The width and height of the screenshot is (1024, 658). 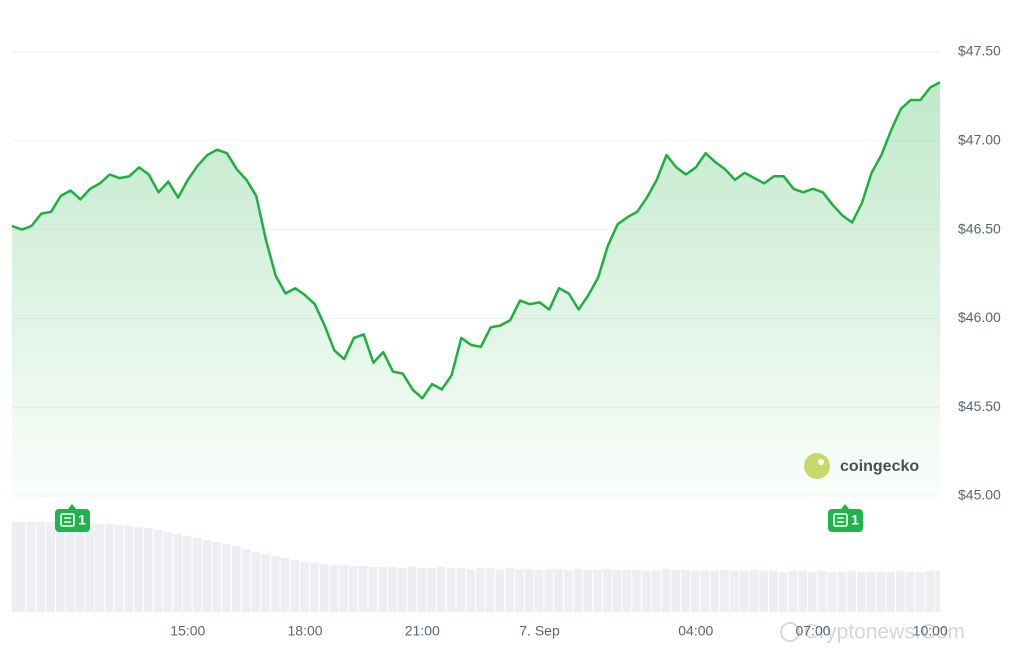 What do you see at coordinates (305, 631) in the screenshot?
I see `x-tick-label: 18:00` at bounding box center [305, 631].